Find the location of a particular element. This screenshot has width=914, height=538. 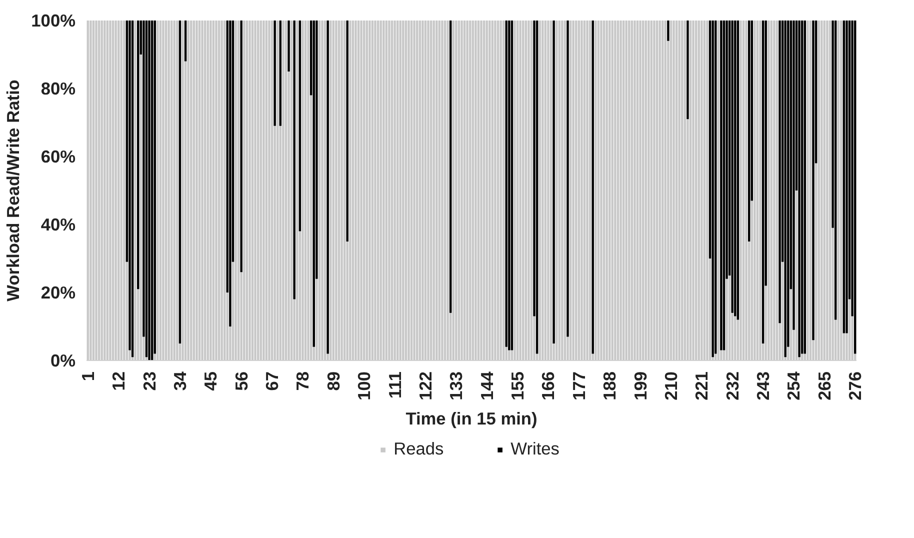

x-tick-label: 254 is located at coordinates (794, 385).